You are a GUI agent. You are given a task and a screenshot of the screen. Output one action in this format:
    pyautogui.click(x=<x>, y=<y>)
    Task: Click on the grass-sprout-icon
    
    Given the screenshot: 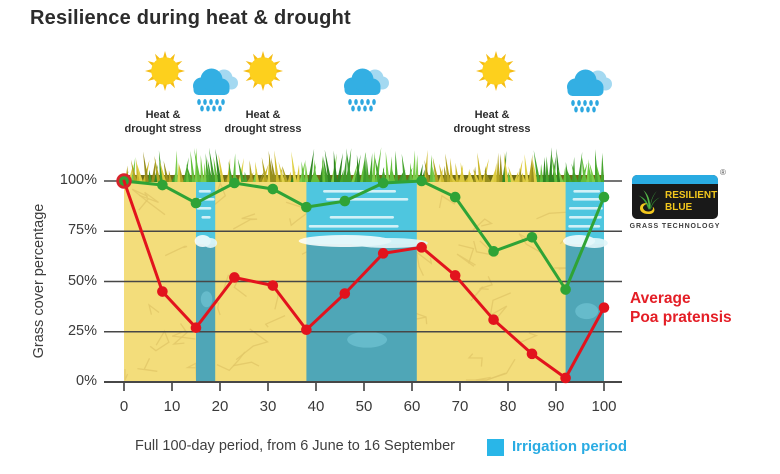 What is the action you would take?
    pyautogui.click(x=649, y=202)
    